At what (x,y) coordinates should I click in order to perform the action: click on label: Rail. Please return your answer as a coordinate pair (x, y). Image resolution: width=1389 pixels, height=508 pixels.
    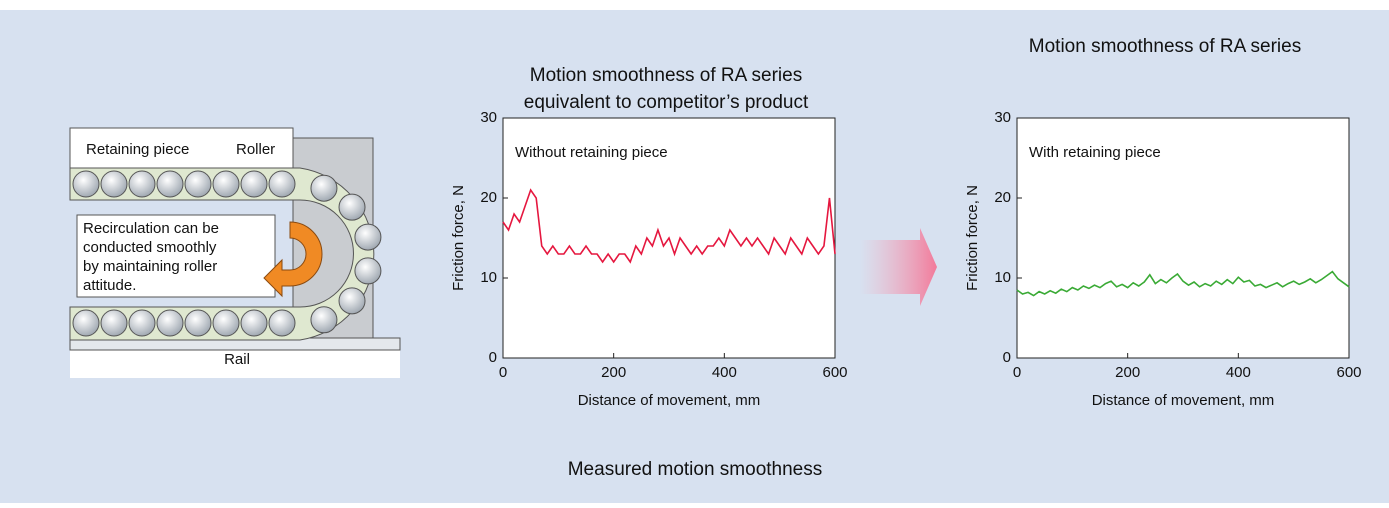
    Looking at the image, I should click on (237, 359).